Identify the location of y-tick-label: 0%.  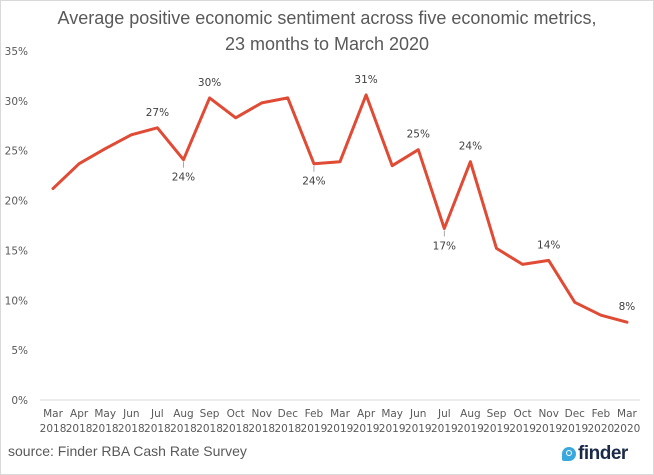
(19, 401).